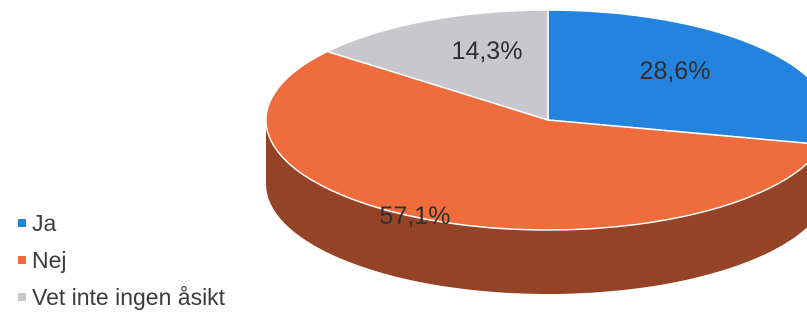  Describe the element at coordinates (129, 296) in the screenshot. I see `legend-label-vet-inte: Vet inte ingen åsikt` at that location.